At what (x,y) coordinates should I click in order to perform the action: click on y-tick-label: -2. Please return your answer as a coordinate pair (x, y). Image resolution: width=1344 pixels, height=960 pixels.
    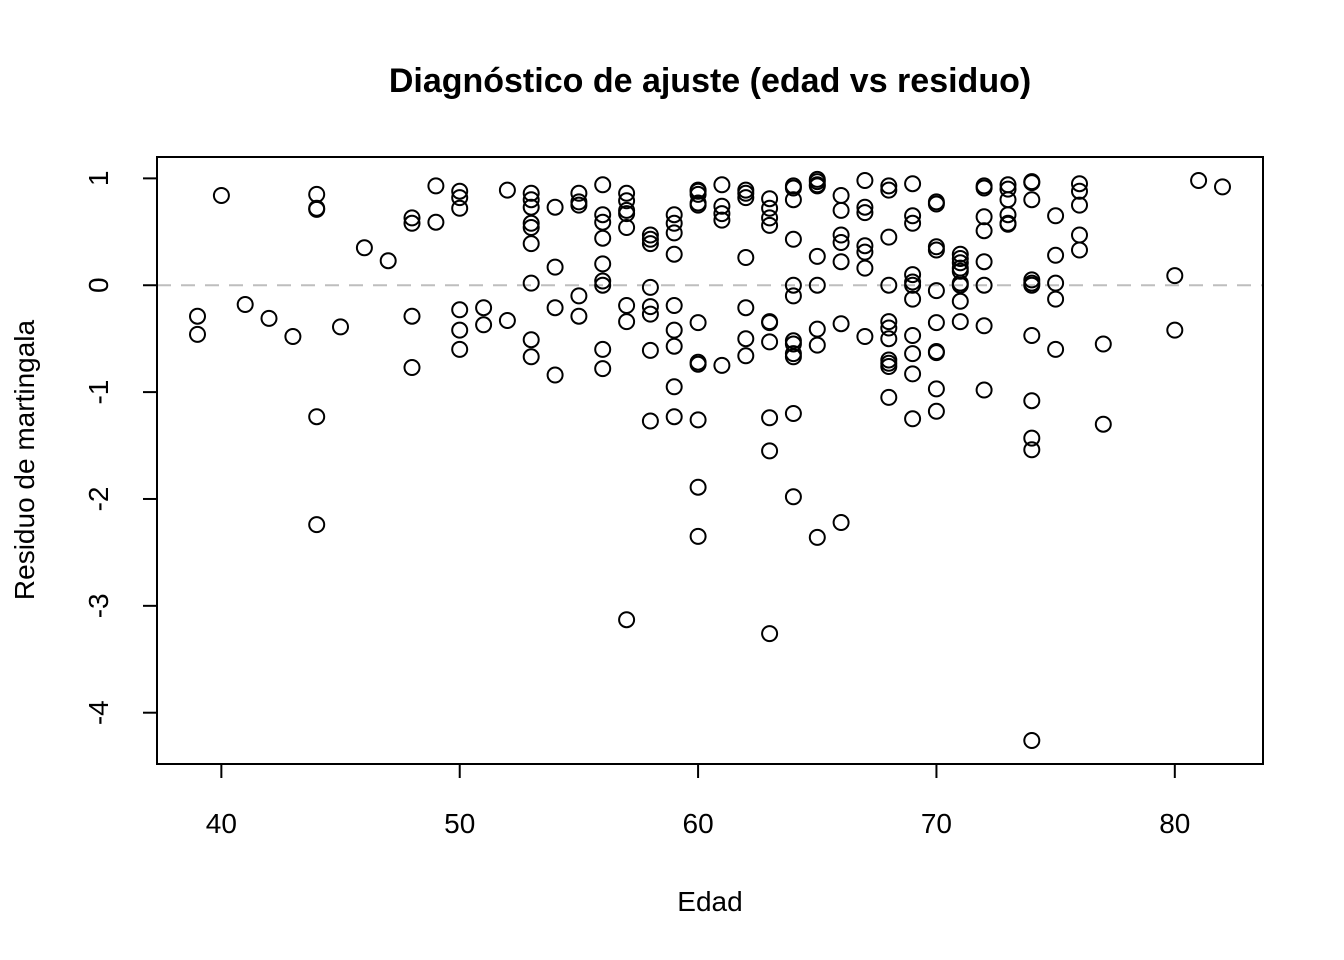
    Looking at the image, I should click on (98, 499).